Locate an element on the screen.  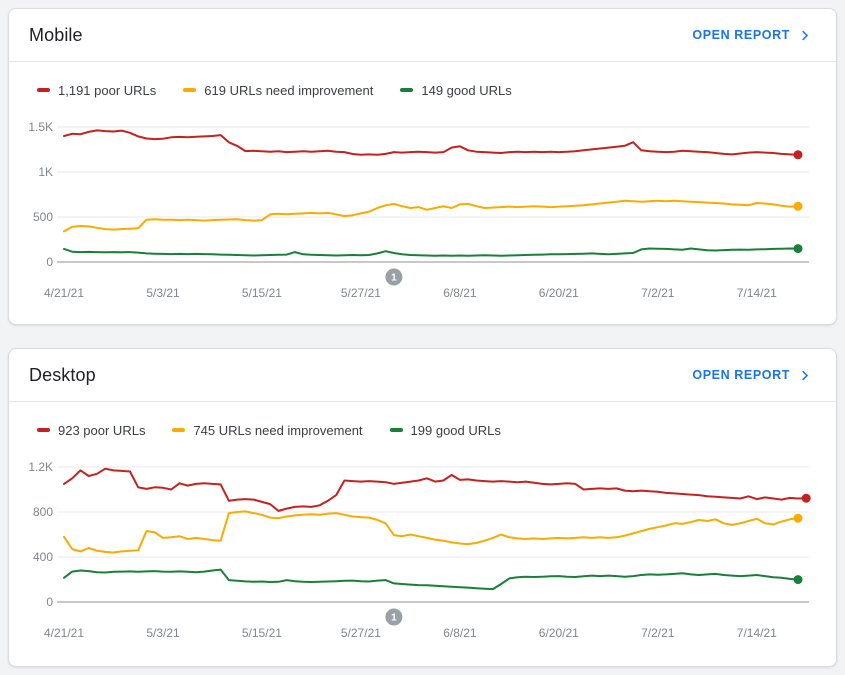
legend-item-needs-improvement: 619 URLs need improvement is located at coordinates (278, 90).